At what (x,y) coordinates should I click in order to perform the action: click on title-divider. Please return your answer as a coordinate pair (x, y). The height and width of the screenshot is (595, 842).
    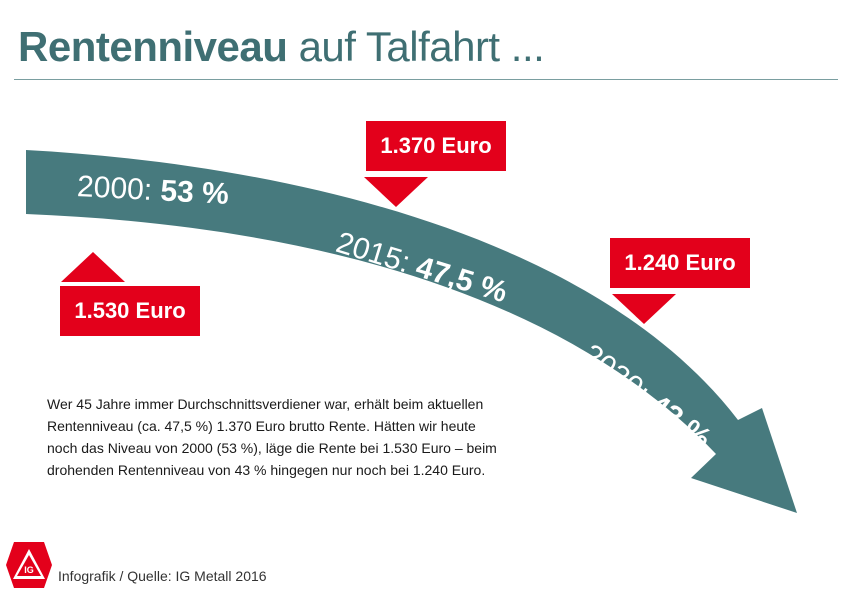
    Looking at the image, I should click on (426, 79).